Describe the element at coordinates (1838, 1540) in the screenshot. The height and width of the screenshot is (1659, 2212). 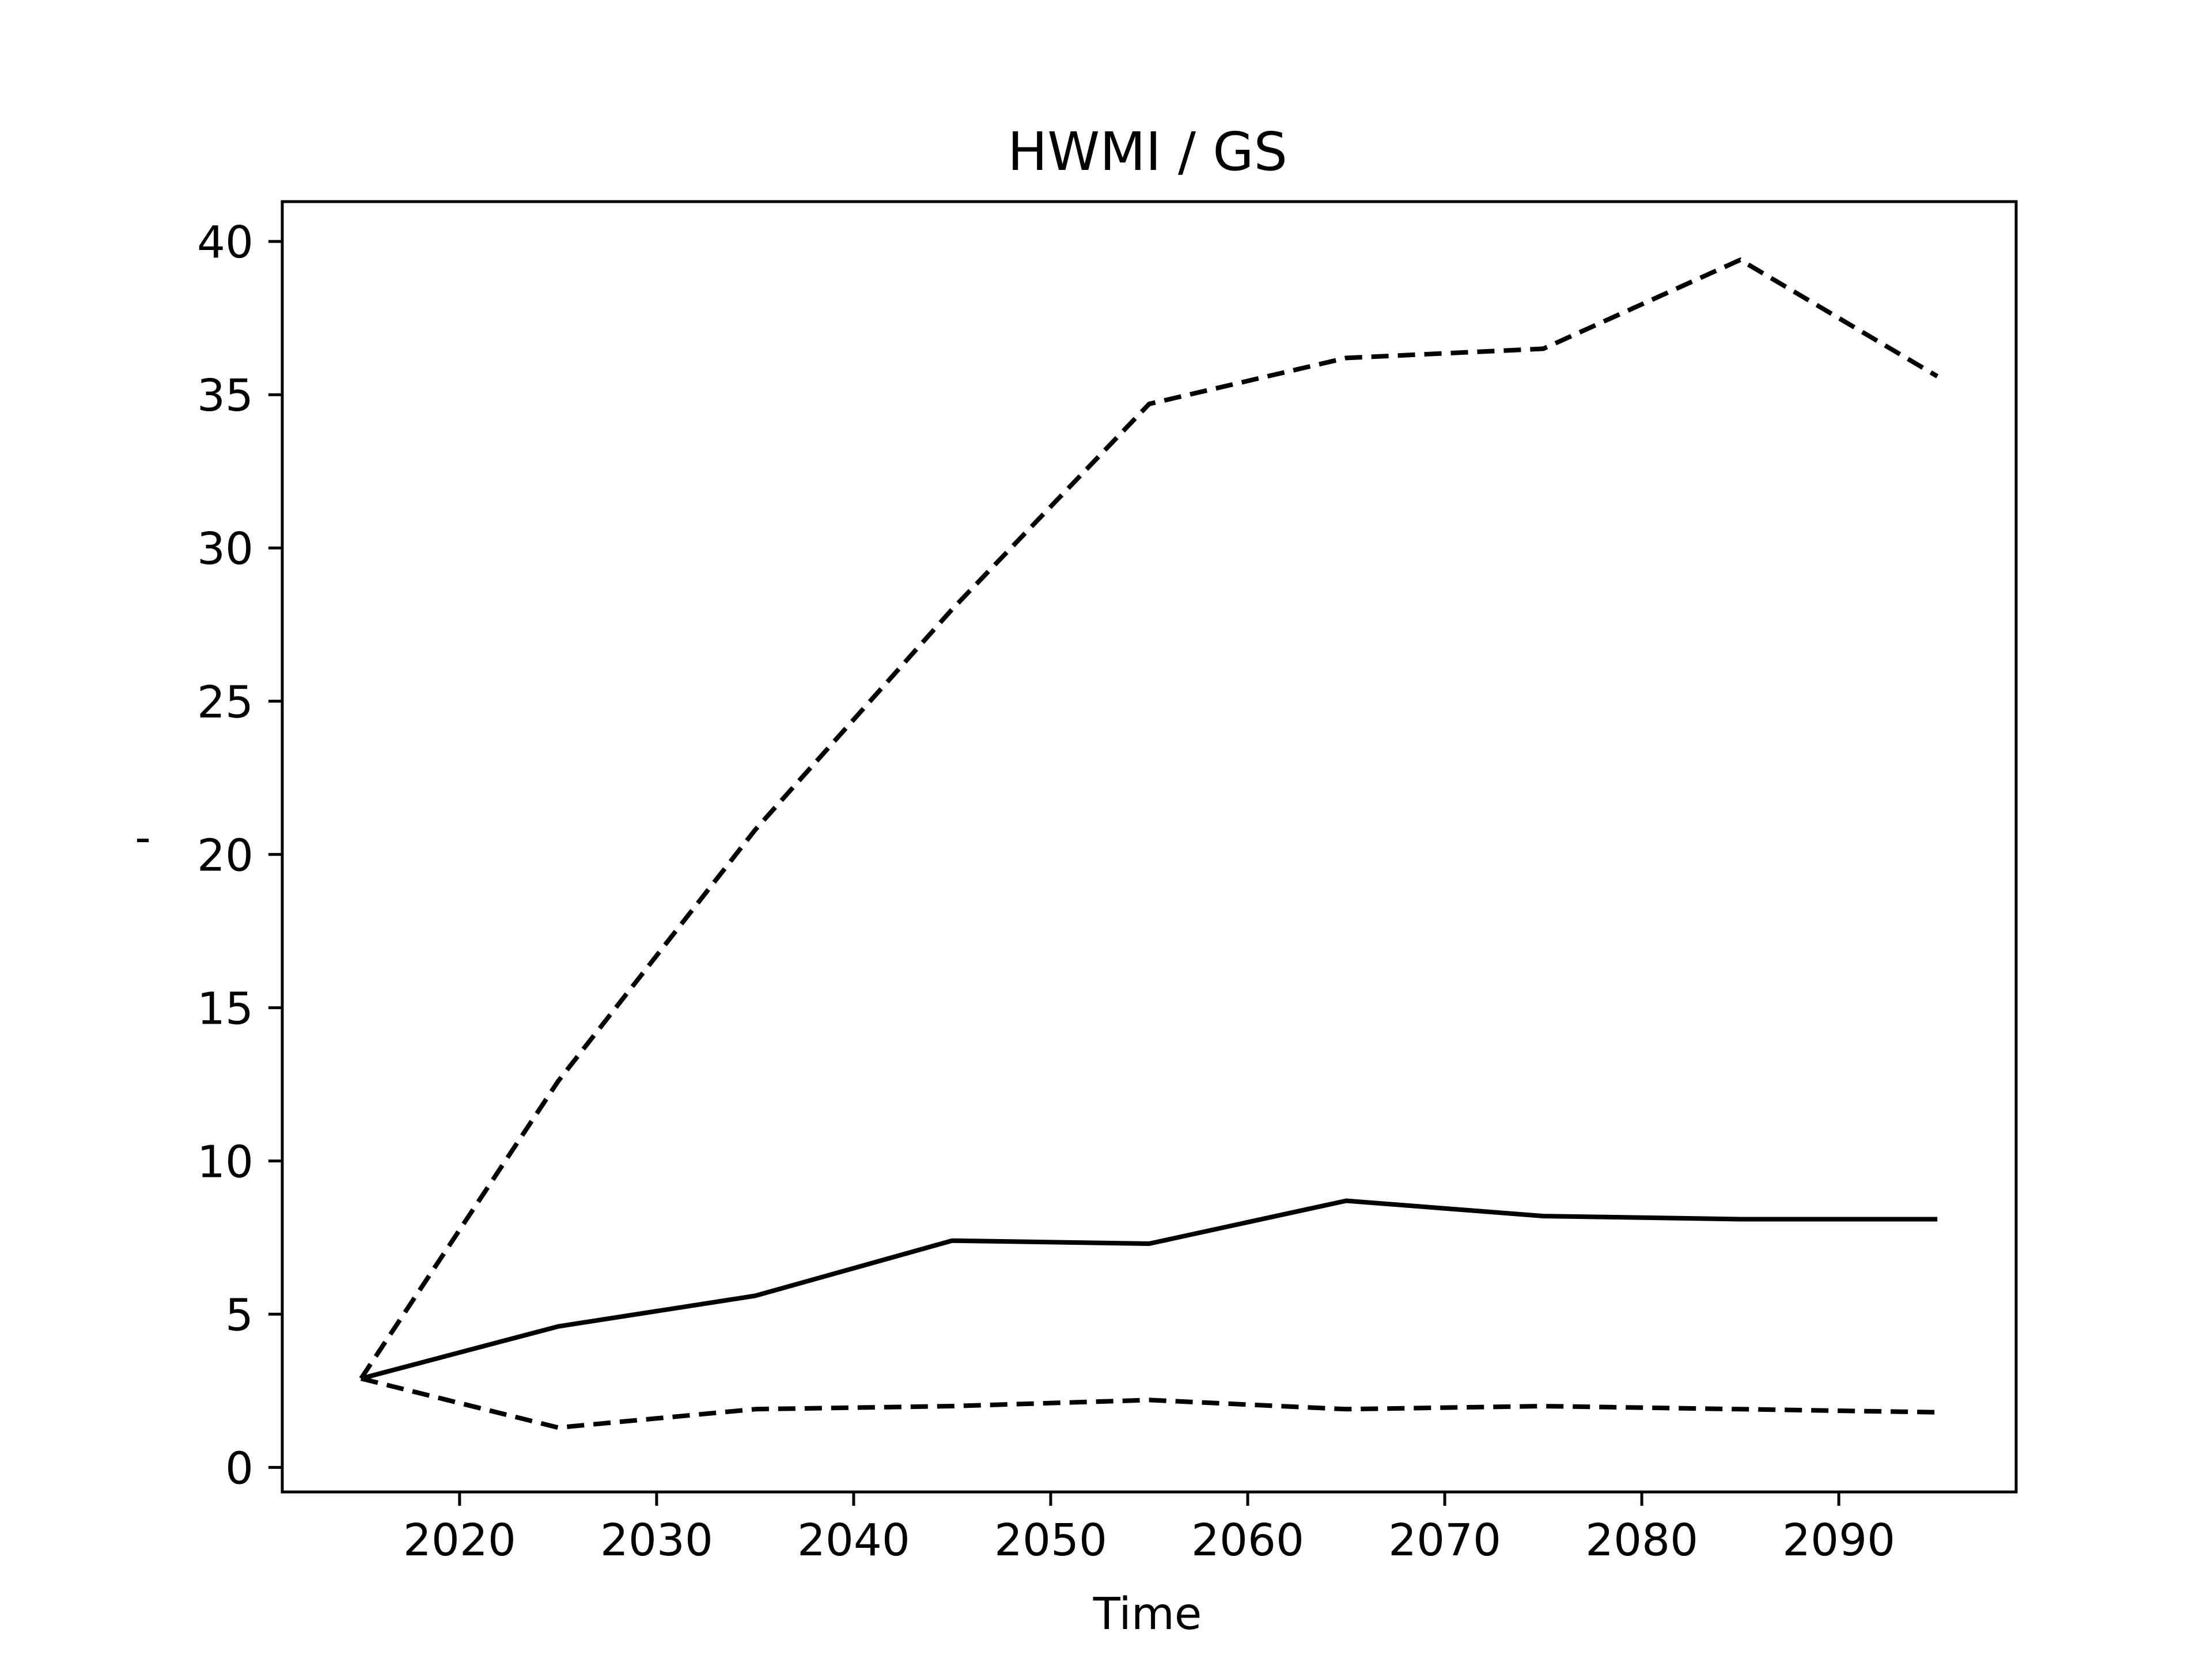
I see `x-tick-label: 2090` at that location.